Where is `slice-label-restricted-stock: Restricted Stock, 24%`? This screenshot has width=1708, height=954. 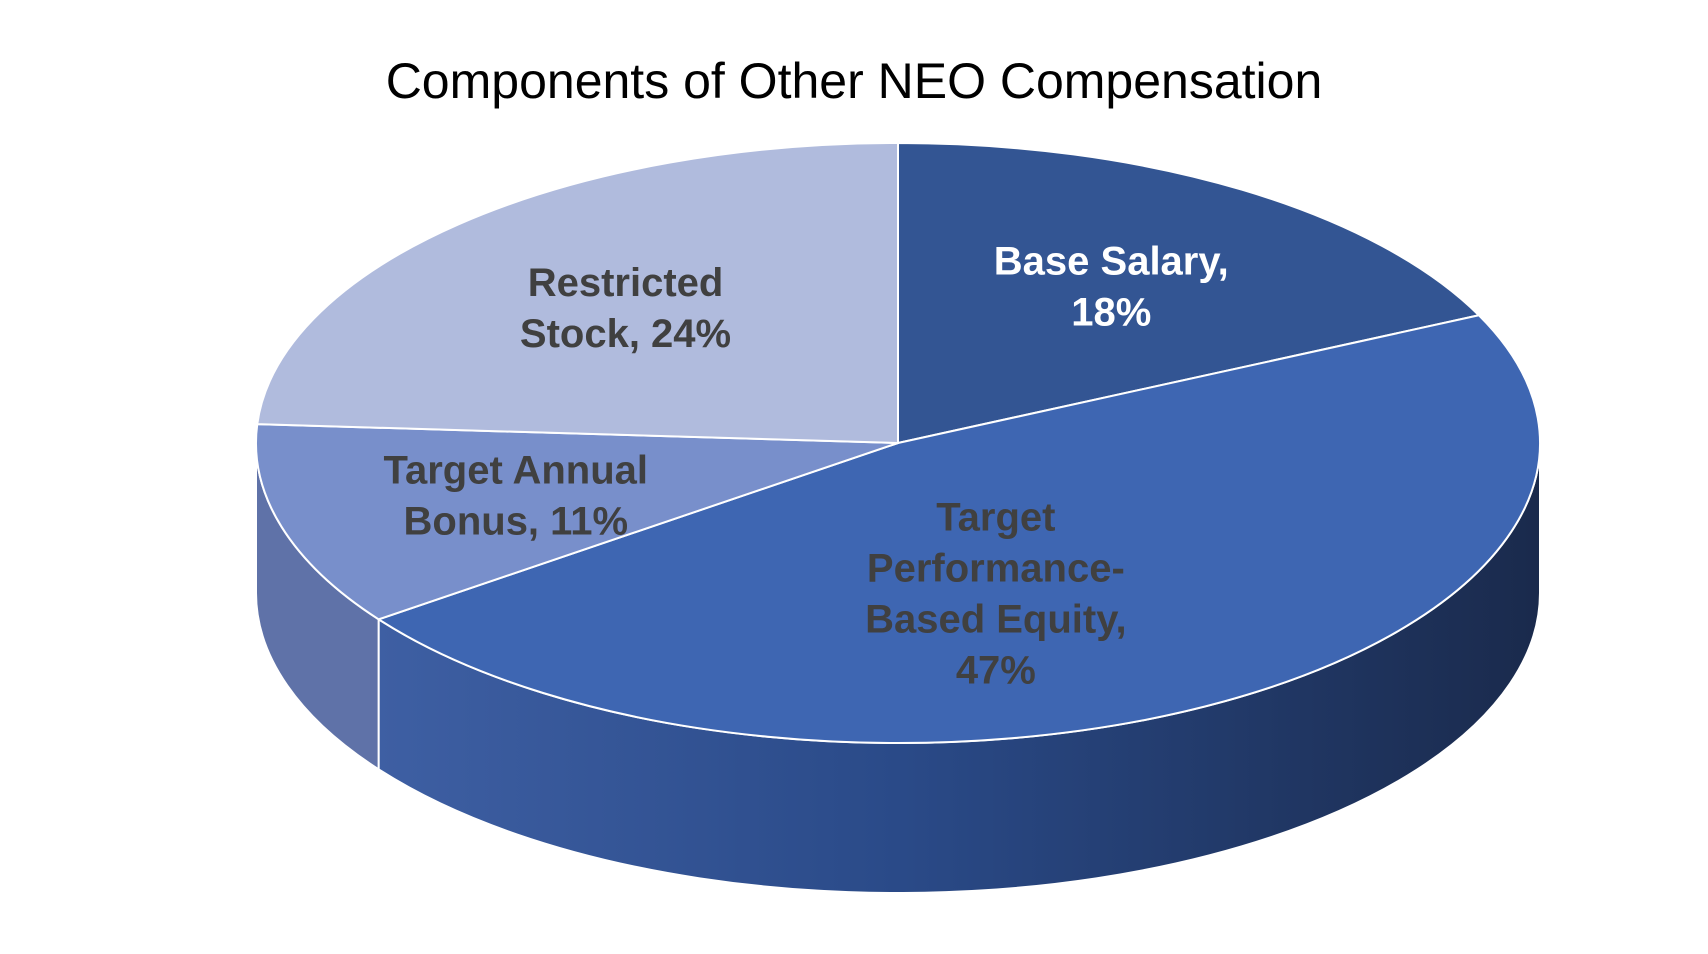 slice-label-restricted-stock: Restricted Stock, 24% is located at coordinates (625, 308).